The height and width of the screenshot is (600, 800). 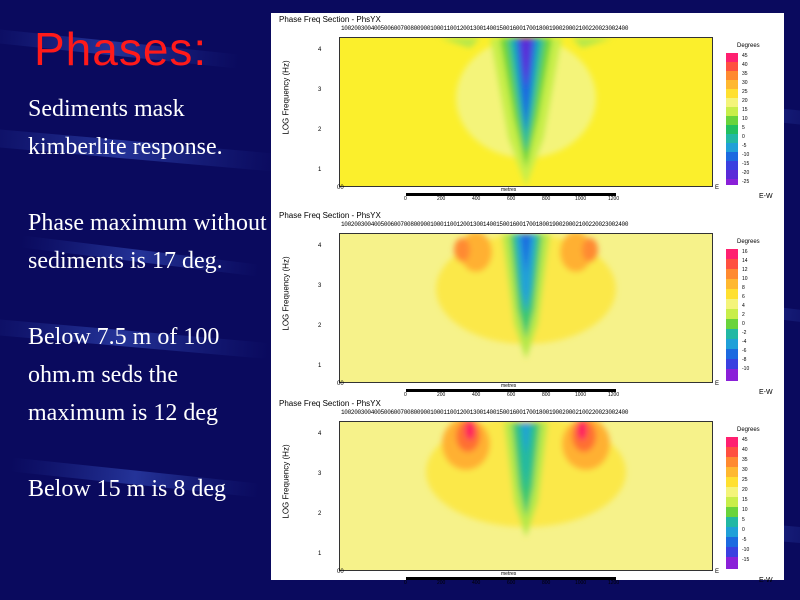 What do you see at coordinates (743, 297) in the screenshot?
I see `colorbar-label: 6` at bounding box center [743, 297].